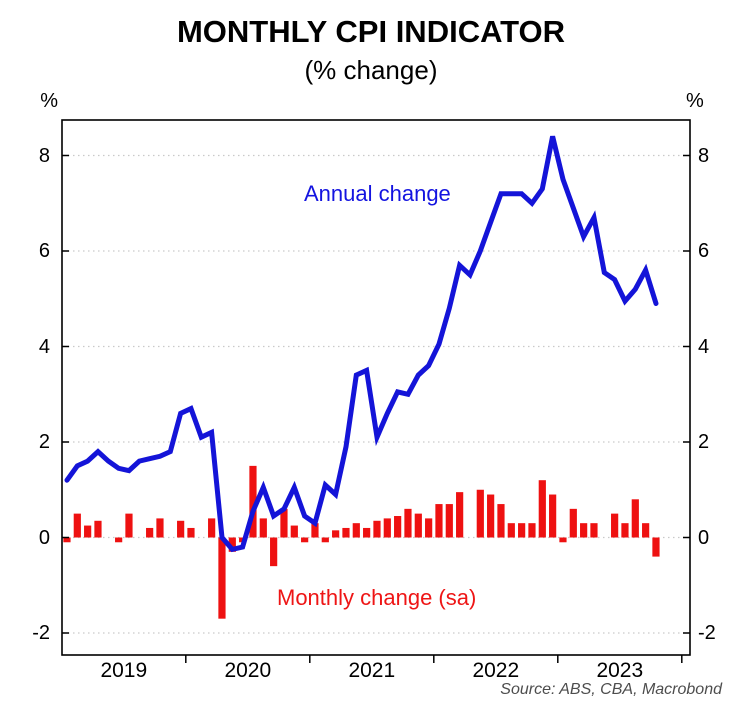 The width and height of the screenshot is (742, 720). What do you see at coordinates (371, 31) in the screenshot?
I see `page-title: MONTHLY CPI INDICATOR` at bounding box center [371, 31].